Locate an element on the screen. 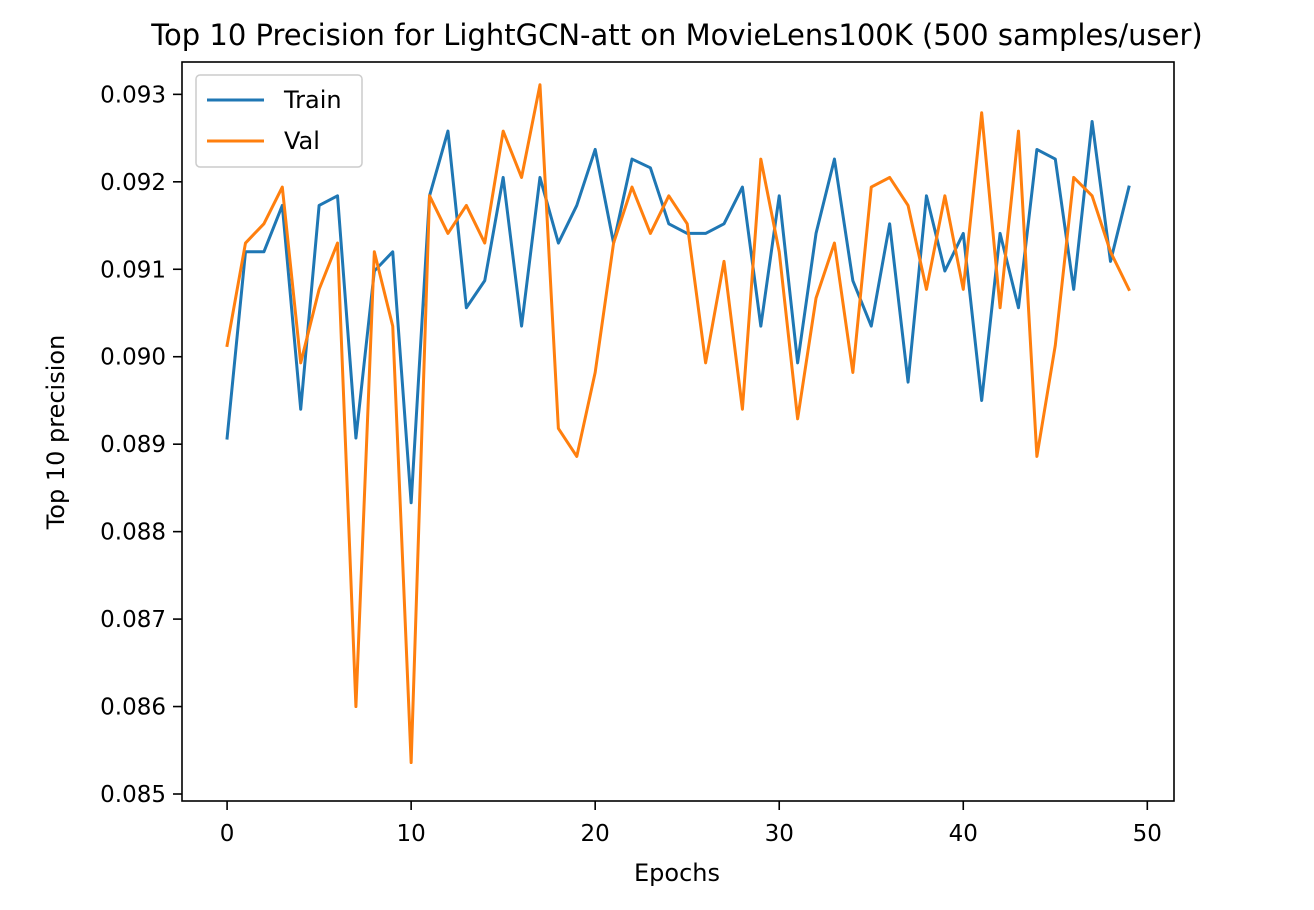  x-tick-label: 0 is located at coordinates (227, 834).